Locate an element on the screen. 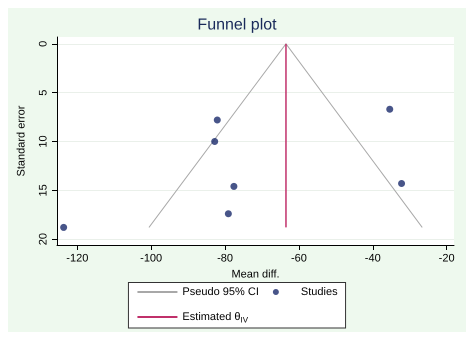 This screenshot has height=340, width=474. legend-label: Pseudo 95% CI is located at coordinates (220, 292).